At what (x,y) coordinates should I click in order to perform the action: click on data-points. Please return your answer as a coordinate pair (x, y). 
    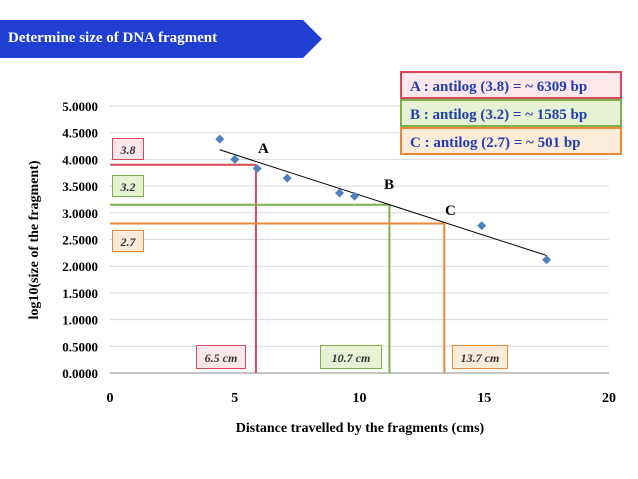
    Looking at the image, I should click on (383, 199).